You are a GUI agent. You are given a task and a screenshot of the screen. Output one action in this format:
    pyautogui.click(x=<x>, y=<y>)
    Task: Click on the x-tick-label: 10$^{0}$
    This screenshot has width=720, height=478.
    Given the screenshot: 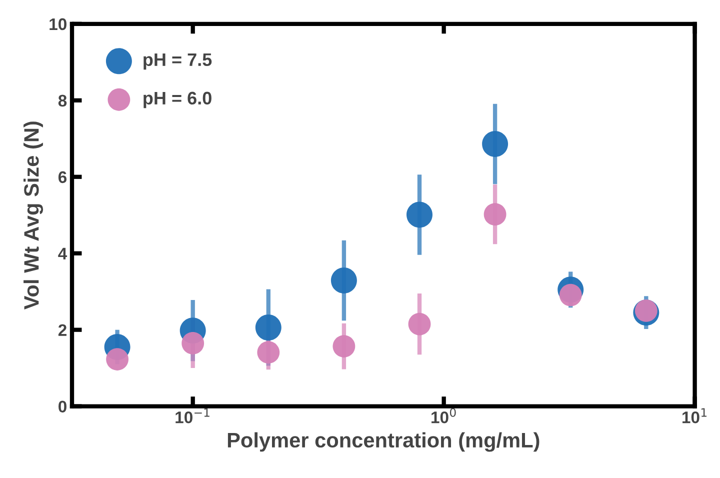 What is the action you would take?
    pyautogui.click(x=444, y=416)
    